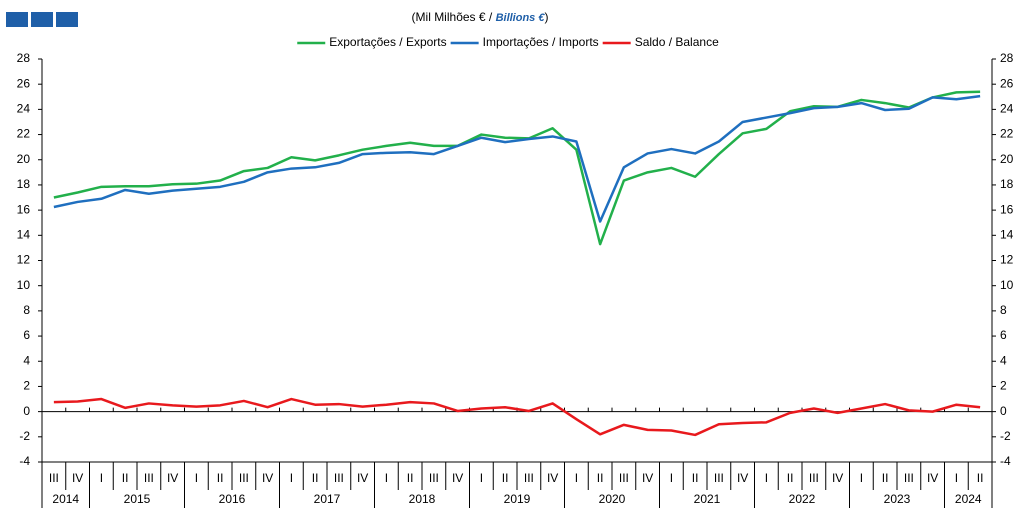 Image resolution: width=1024 pixels, height=508 pixels. I want to click on series-line, so click(517, 417).